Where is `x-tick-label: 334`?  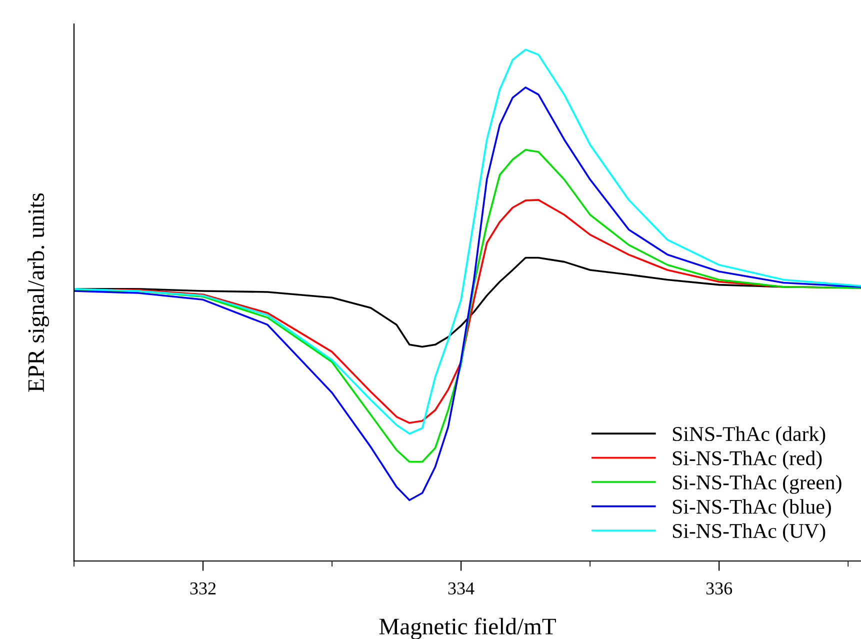
x-tick-label: 334 is located at coordinates (461, 588).